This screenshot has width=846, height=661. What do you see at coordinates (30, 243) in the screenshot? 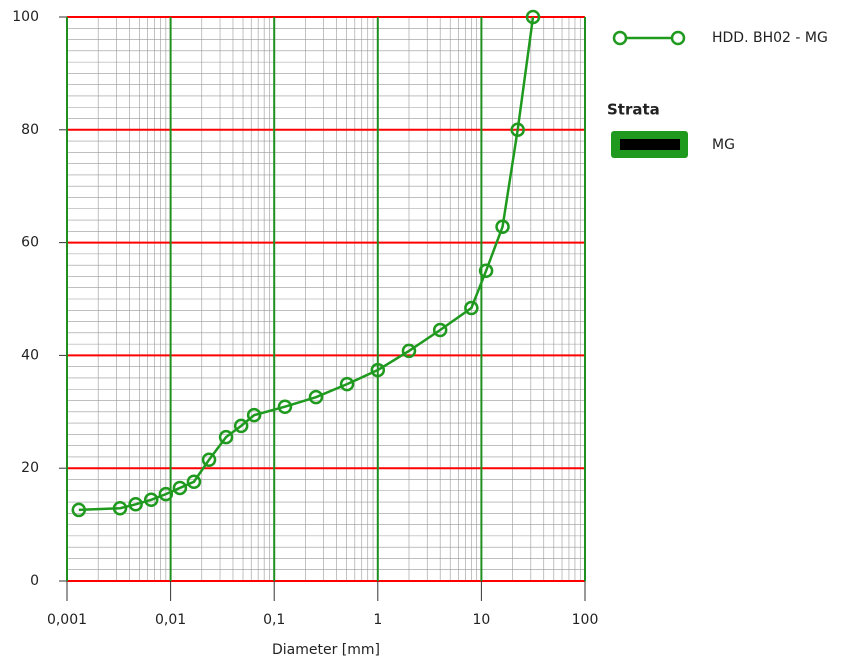
I see `y-tick-label: 60` at bounding box center [30, 243].